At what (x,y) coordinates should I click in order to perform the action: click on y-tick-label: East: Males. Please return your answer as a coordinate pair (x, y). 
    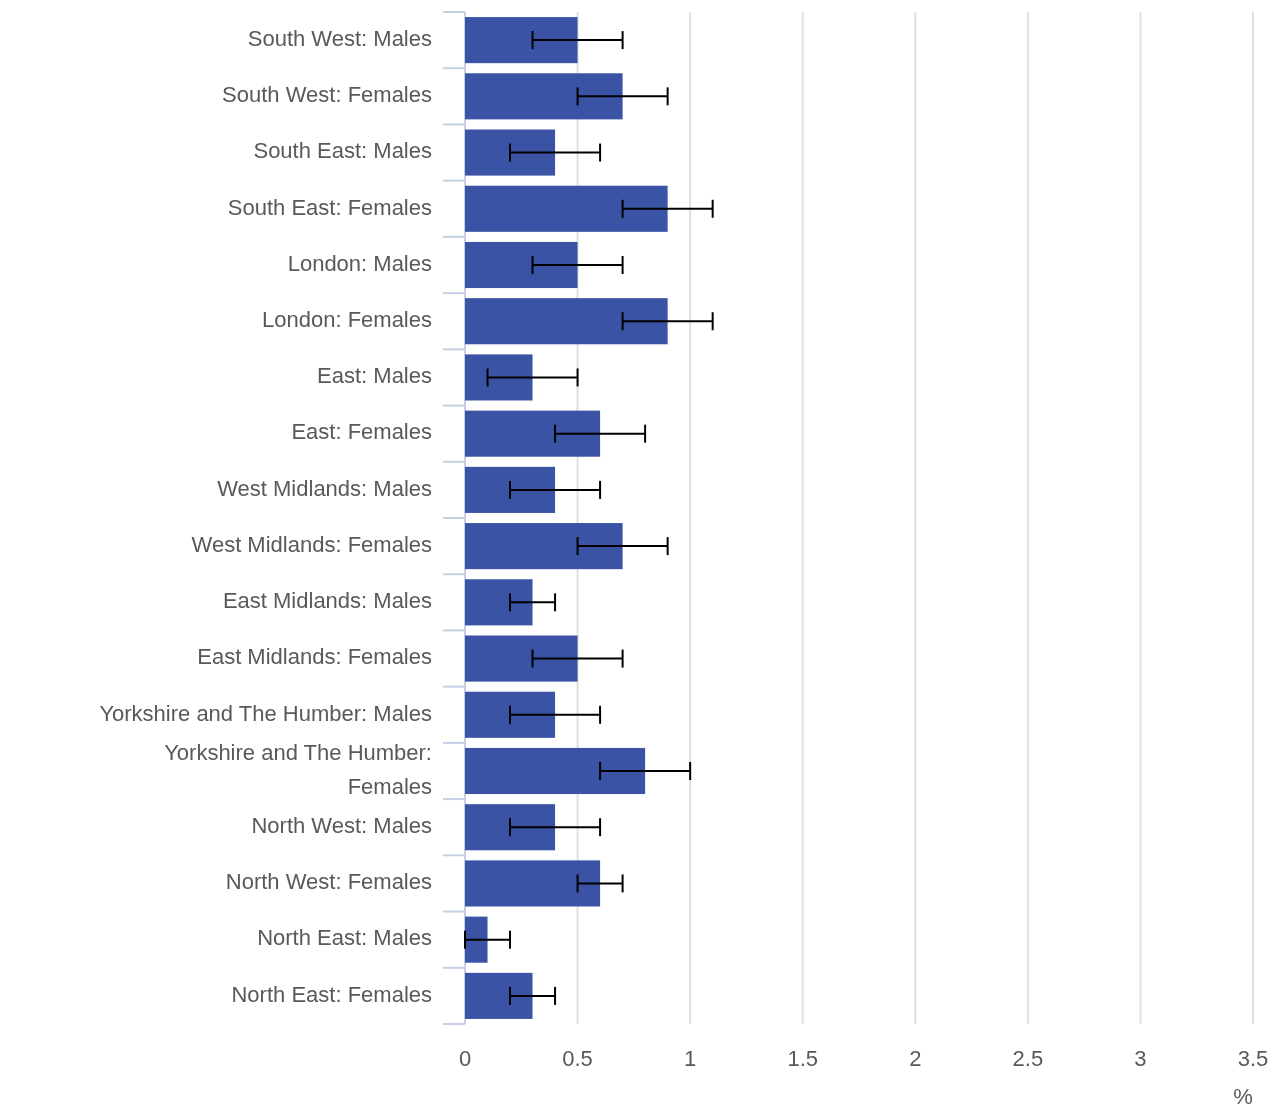
    Looking at the image, I should click on (374, 376).